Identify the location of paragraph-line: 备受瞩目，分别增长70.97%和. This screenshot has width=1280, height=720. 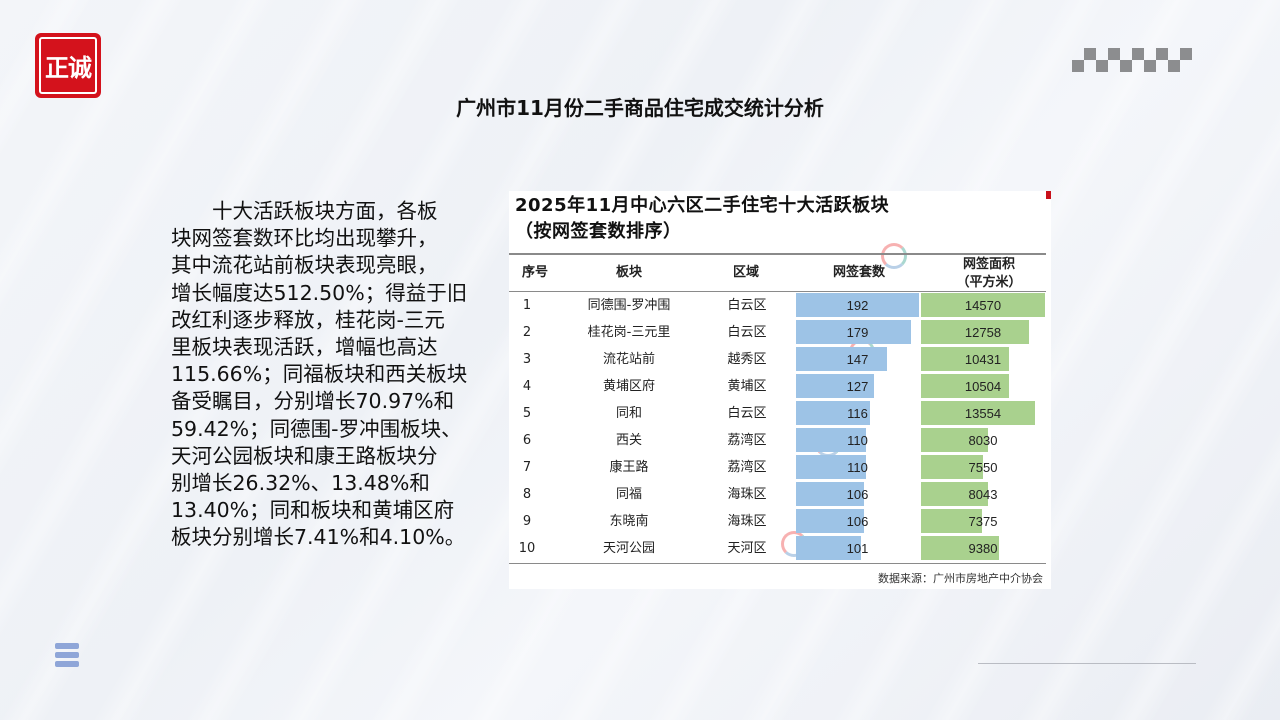
(313, 401).